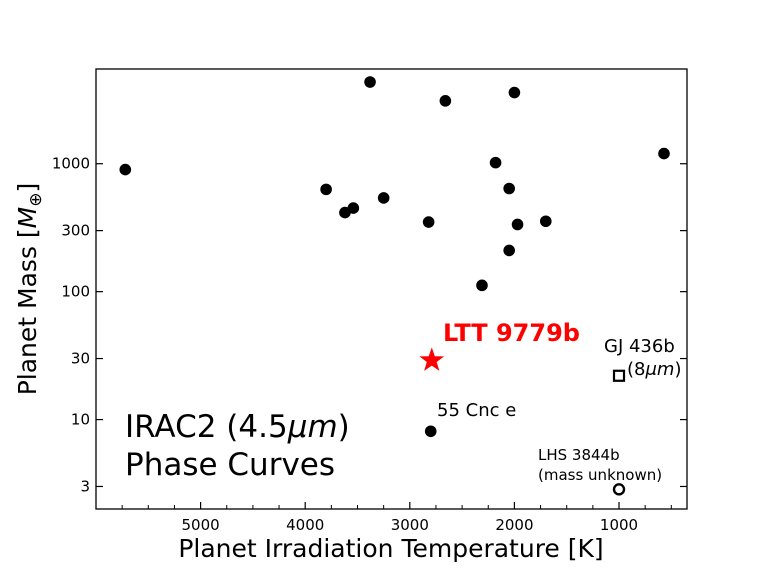 The width and height of the screenshot is (764, 573). I want to click on inset-title-line-1: IRAC2 (4.5μm), so click(237, 427).